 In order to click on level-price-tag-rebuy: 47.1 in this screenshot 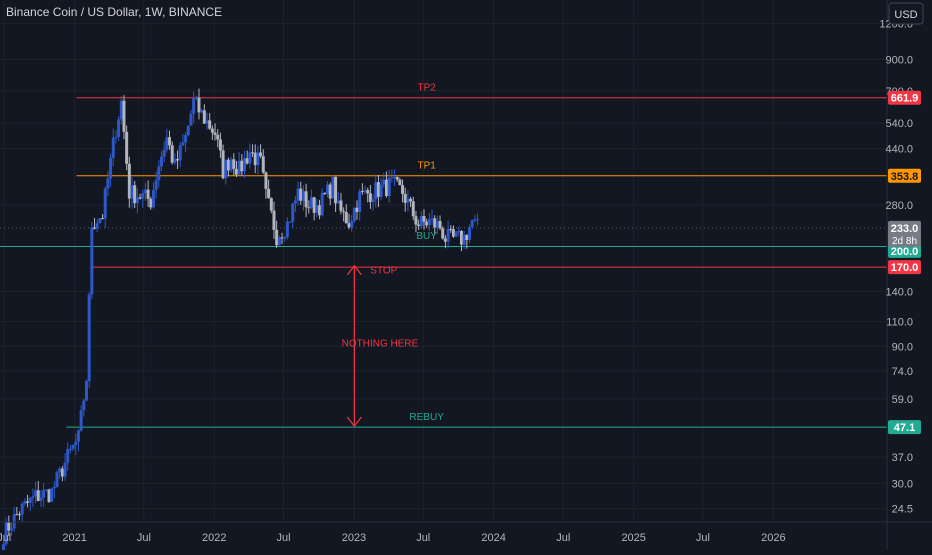, I will do `click(904, 427)`.